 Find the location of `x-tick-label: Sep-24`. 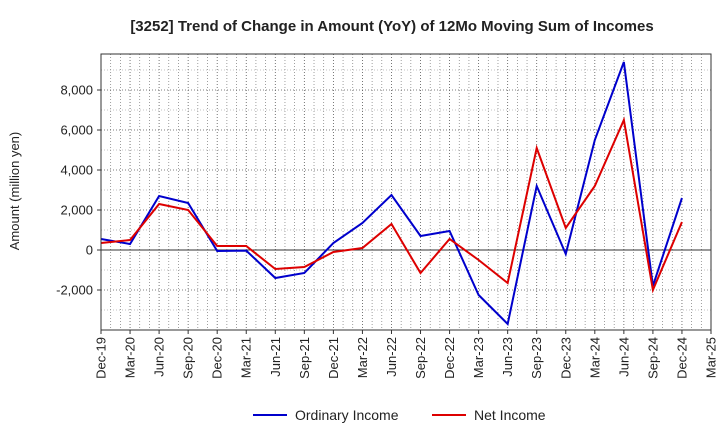

x-tick-label: Sep-24 is located at coordinates (652, 358).